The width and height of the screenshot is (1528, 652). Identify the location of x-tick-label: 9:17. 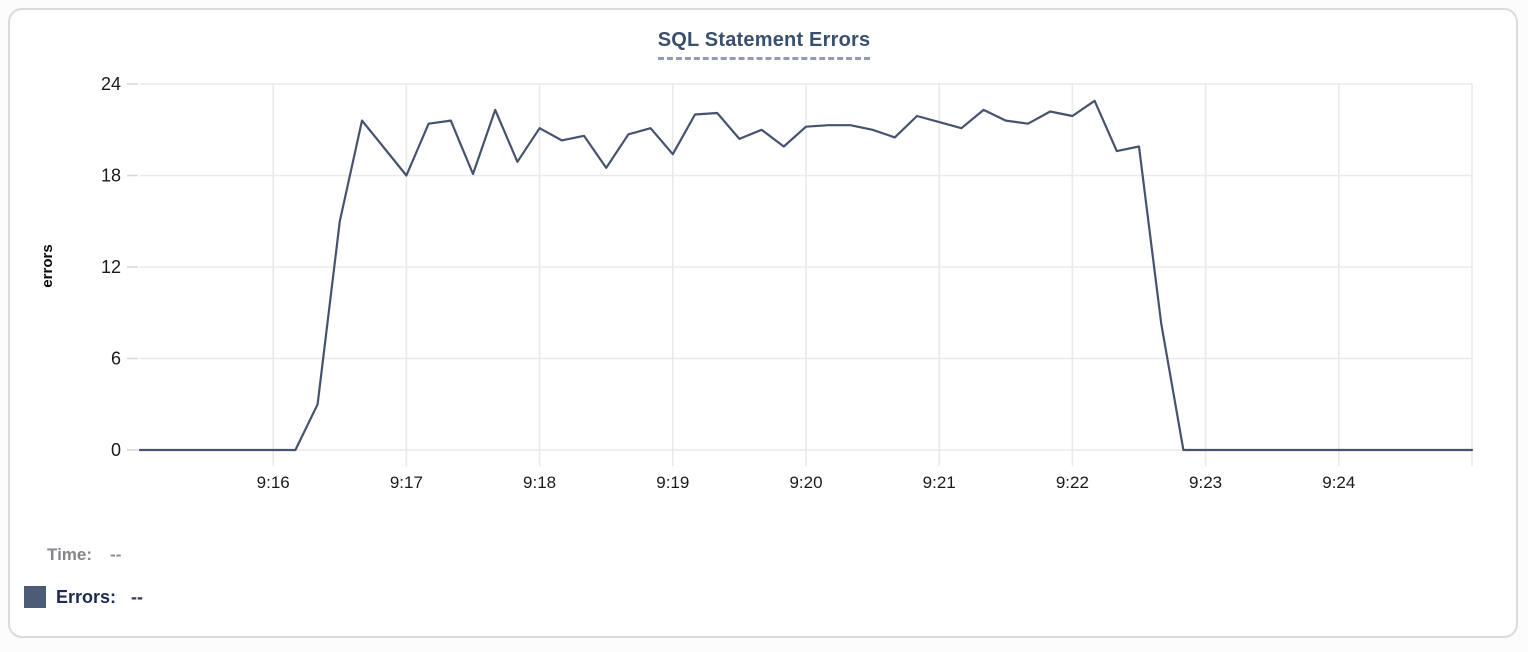
(406, 482).